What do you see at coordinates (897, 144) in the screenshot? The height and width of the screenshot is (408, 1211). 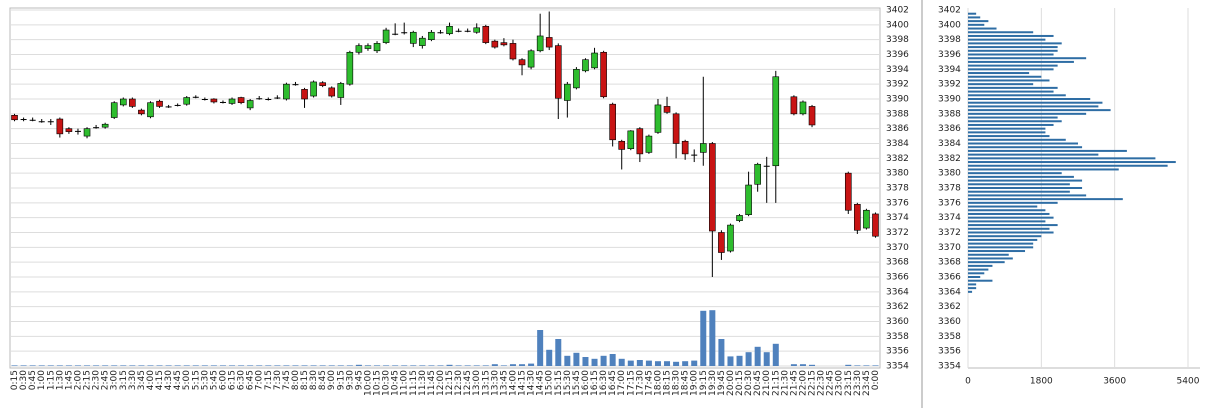 I see `y-tick-label: 3384` at bounding box center [897, 144].